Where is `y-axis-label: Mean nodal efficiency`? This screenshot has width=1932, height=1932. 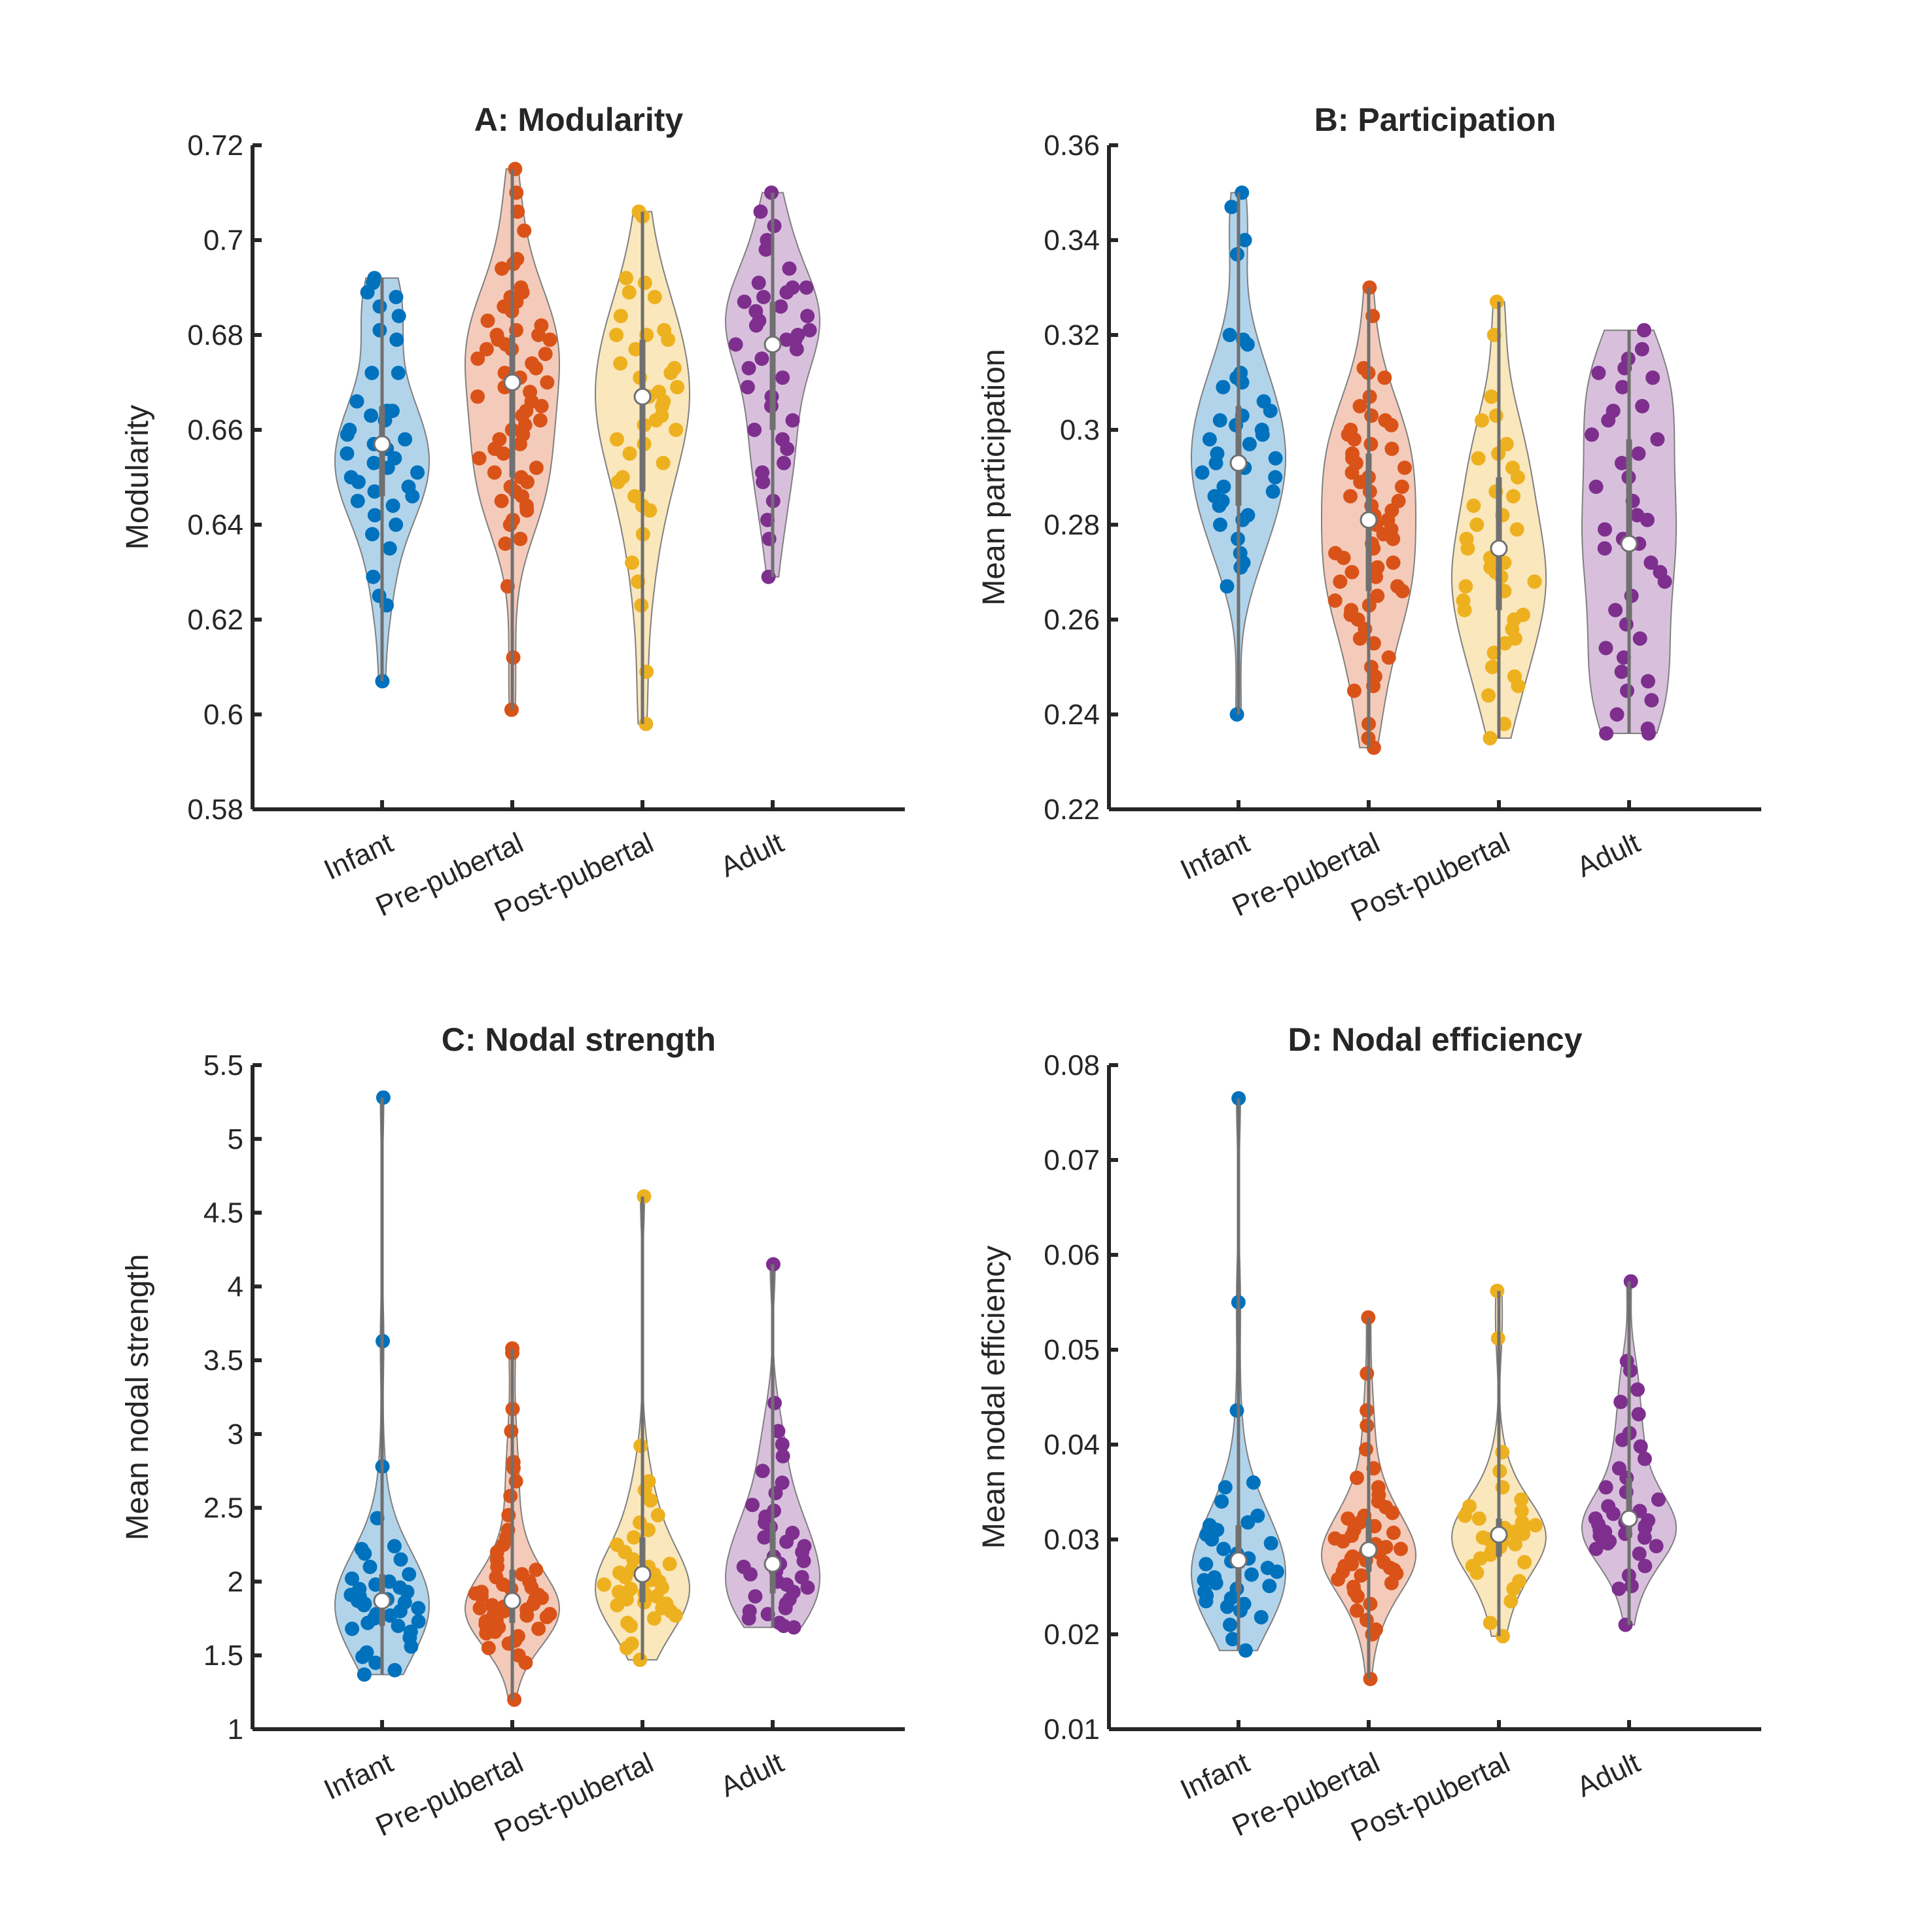 y-axis-label: Mean nodal efficiency is located at coordinates (994, 1398).